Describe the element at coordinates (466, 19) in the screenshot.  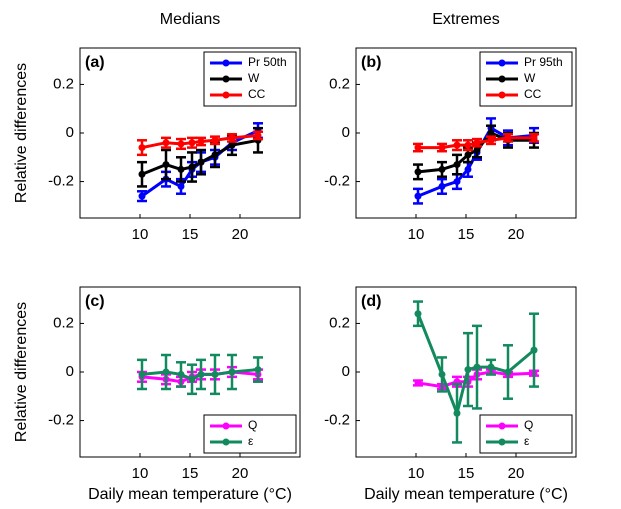
I see `panel-title: Extremes` at that location.